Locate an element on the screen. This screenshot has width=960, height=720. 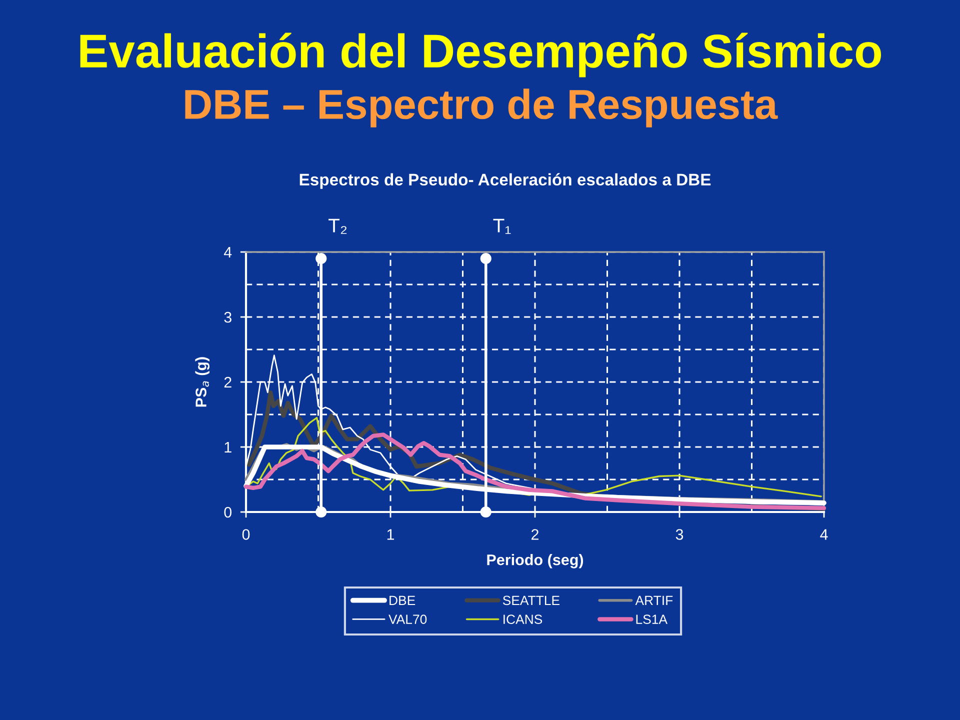
annotation: T₂ is located at coordinates (337, 226).